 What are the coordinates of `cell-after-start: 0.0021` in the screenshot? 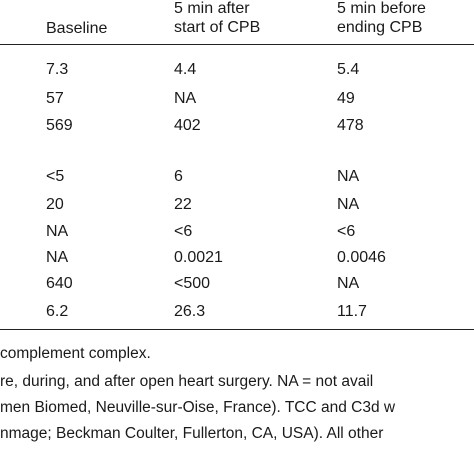 It's located at (198, 257).